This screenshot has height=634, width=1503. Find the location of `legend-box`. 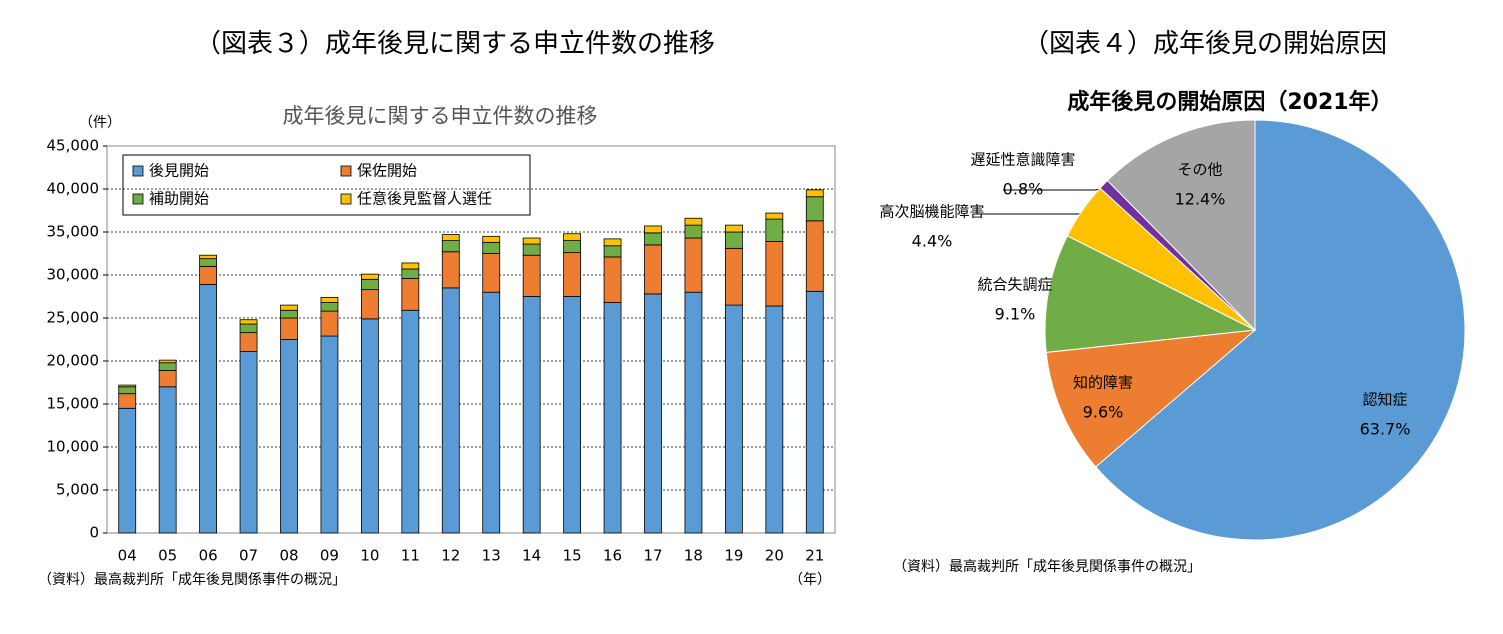

legend-box is located at coordinates (326, 185).